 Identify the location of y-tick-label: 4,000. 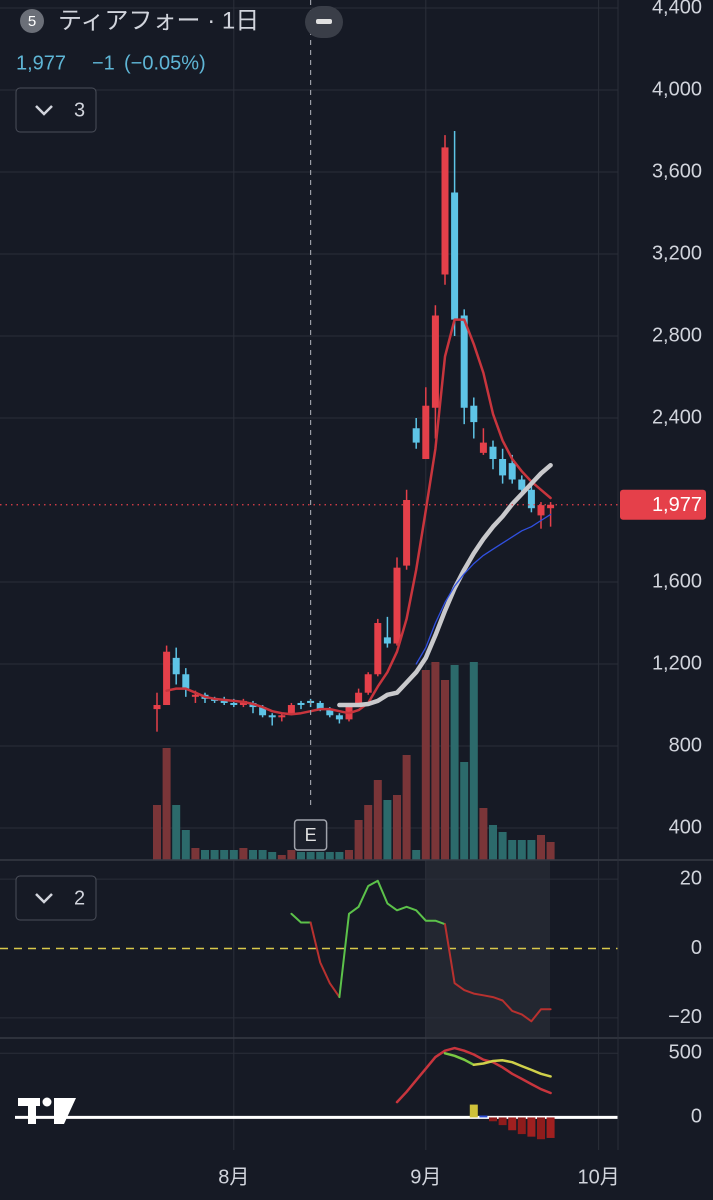
(677, 89).